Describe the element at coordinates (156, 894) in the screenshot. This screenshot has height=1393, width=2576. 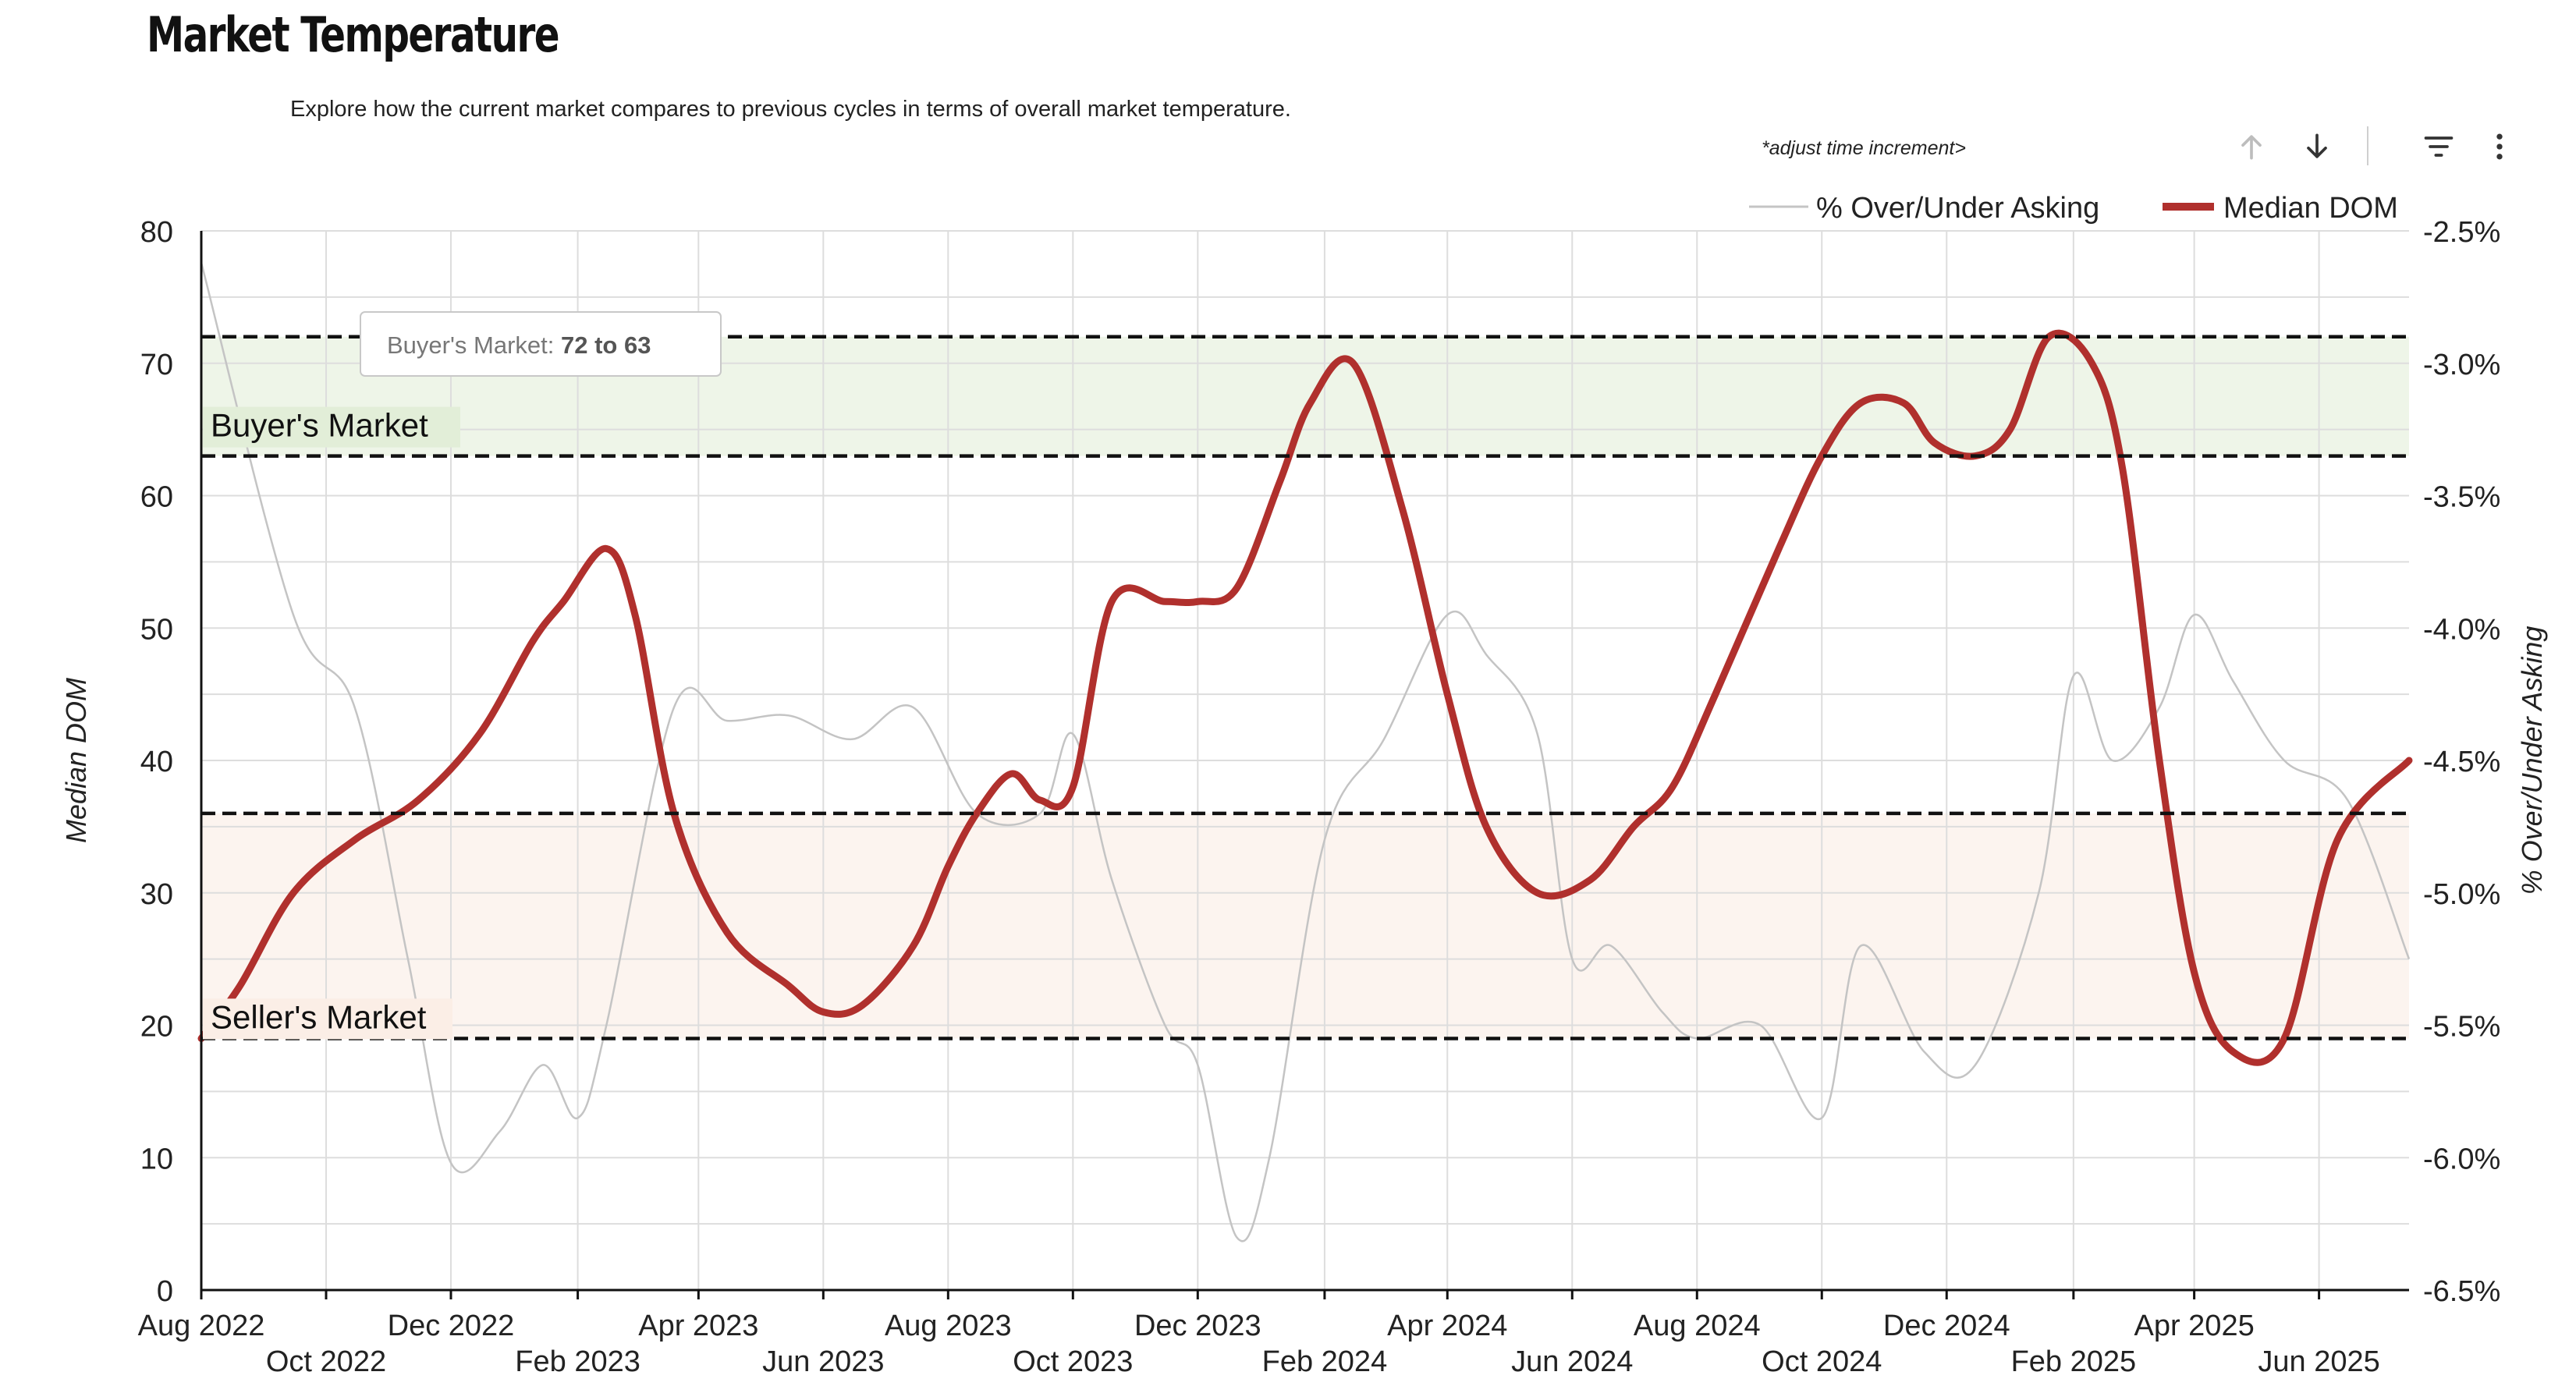
I see `y-left-tick-label: 30` at that location.